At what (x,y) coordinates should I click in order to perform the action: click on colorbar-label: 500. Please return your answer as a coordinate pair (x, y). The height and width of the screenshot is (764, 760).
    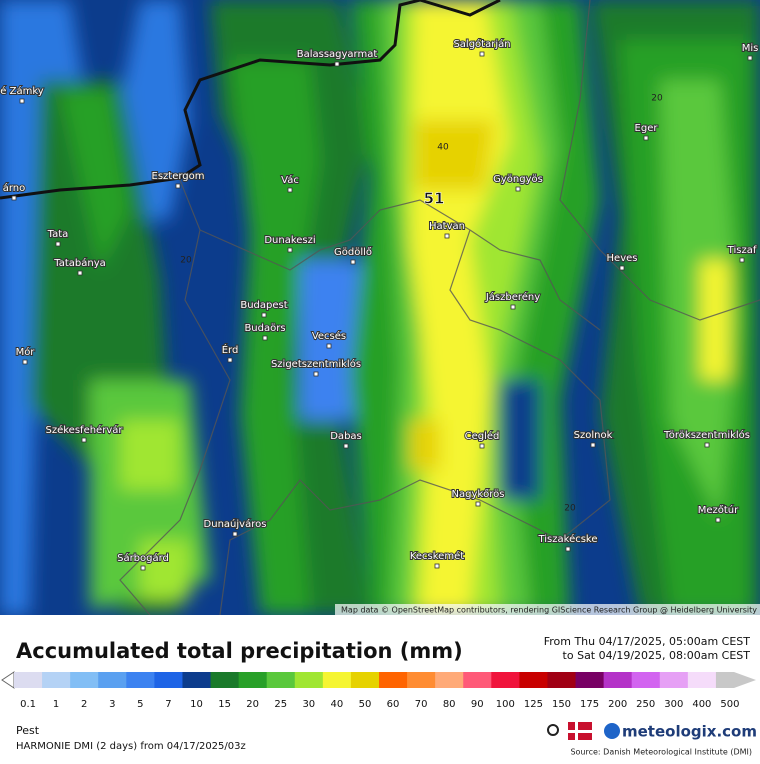
    Looking at the image, I should click on (729, 704).